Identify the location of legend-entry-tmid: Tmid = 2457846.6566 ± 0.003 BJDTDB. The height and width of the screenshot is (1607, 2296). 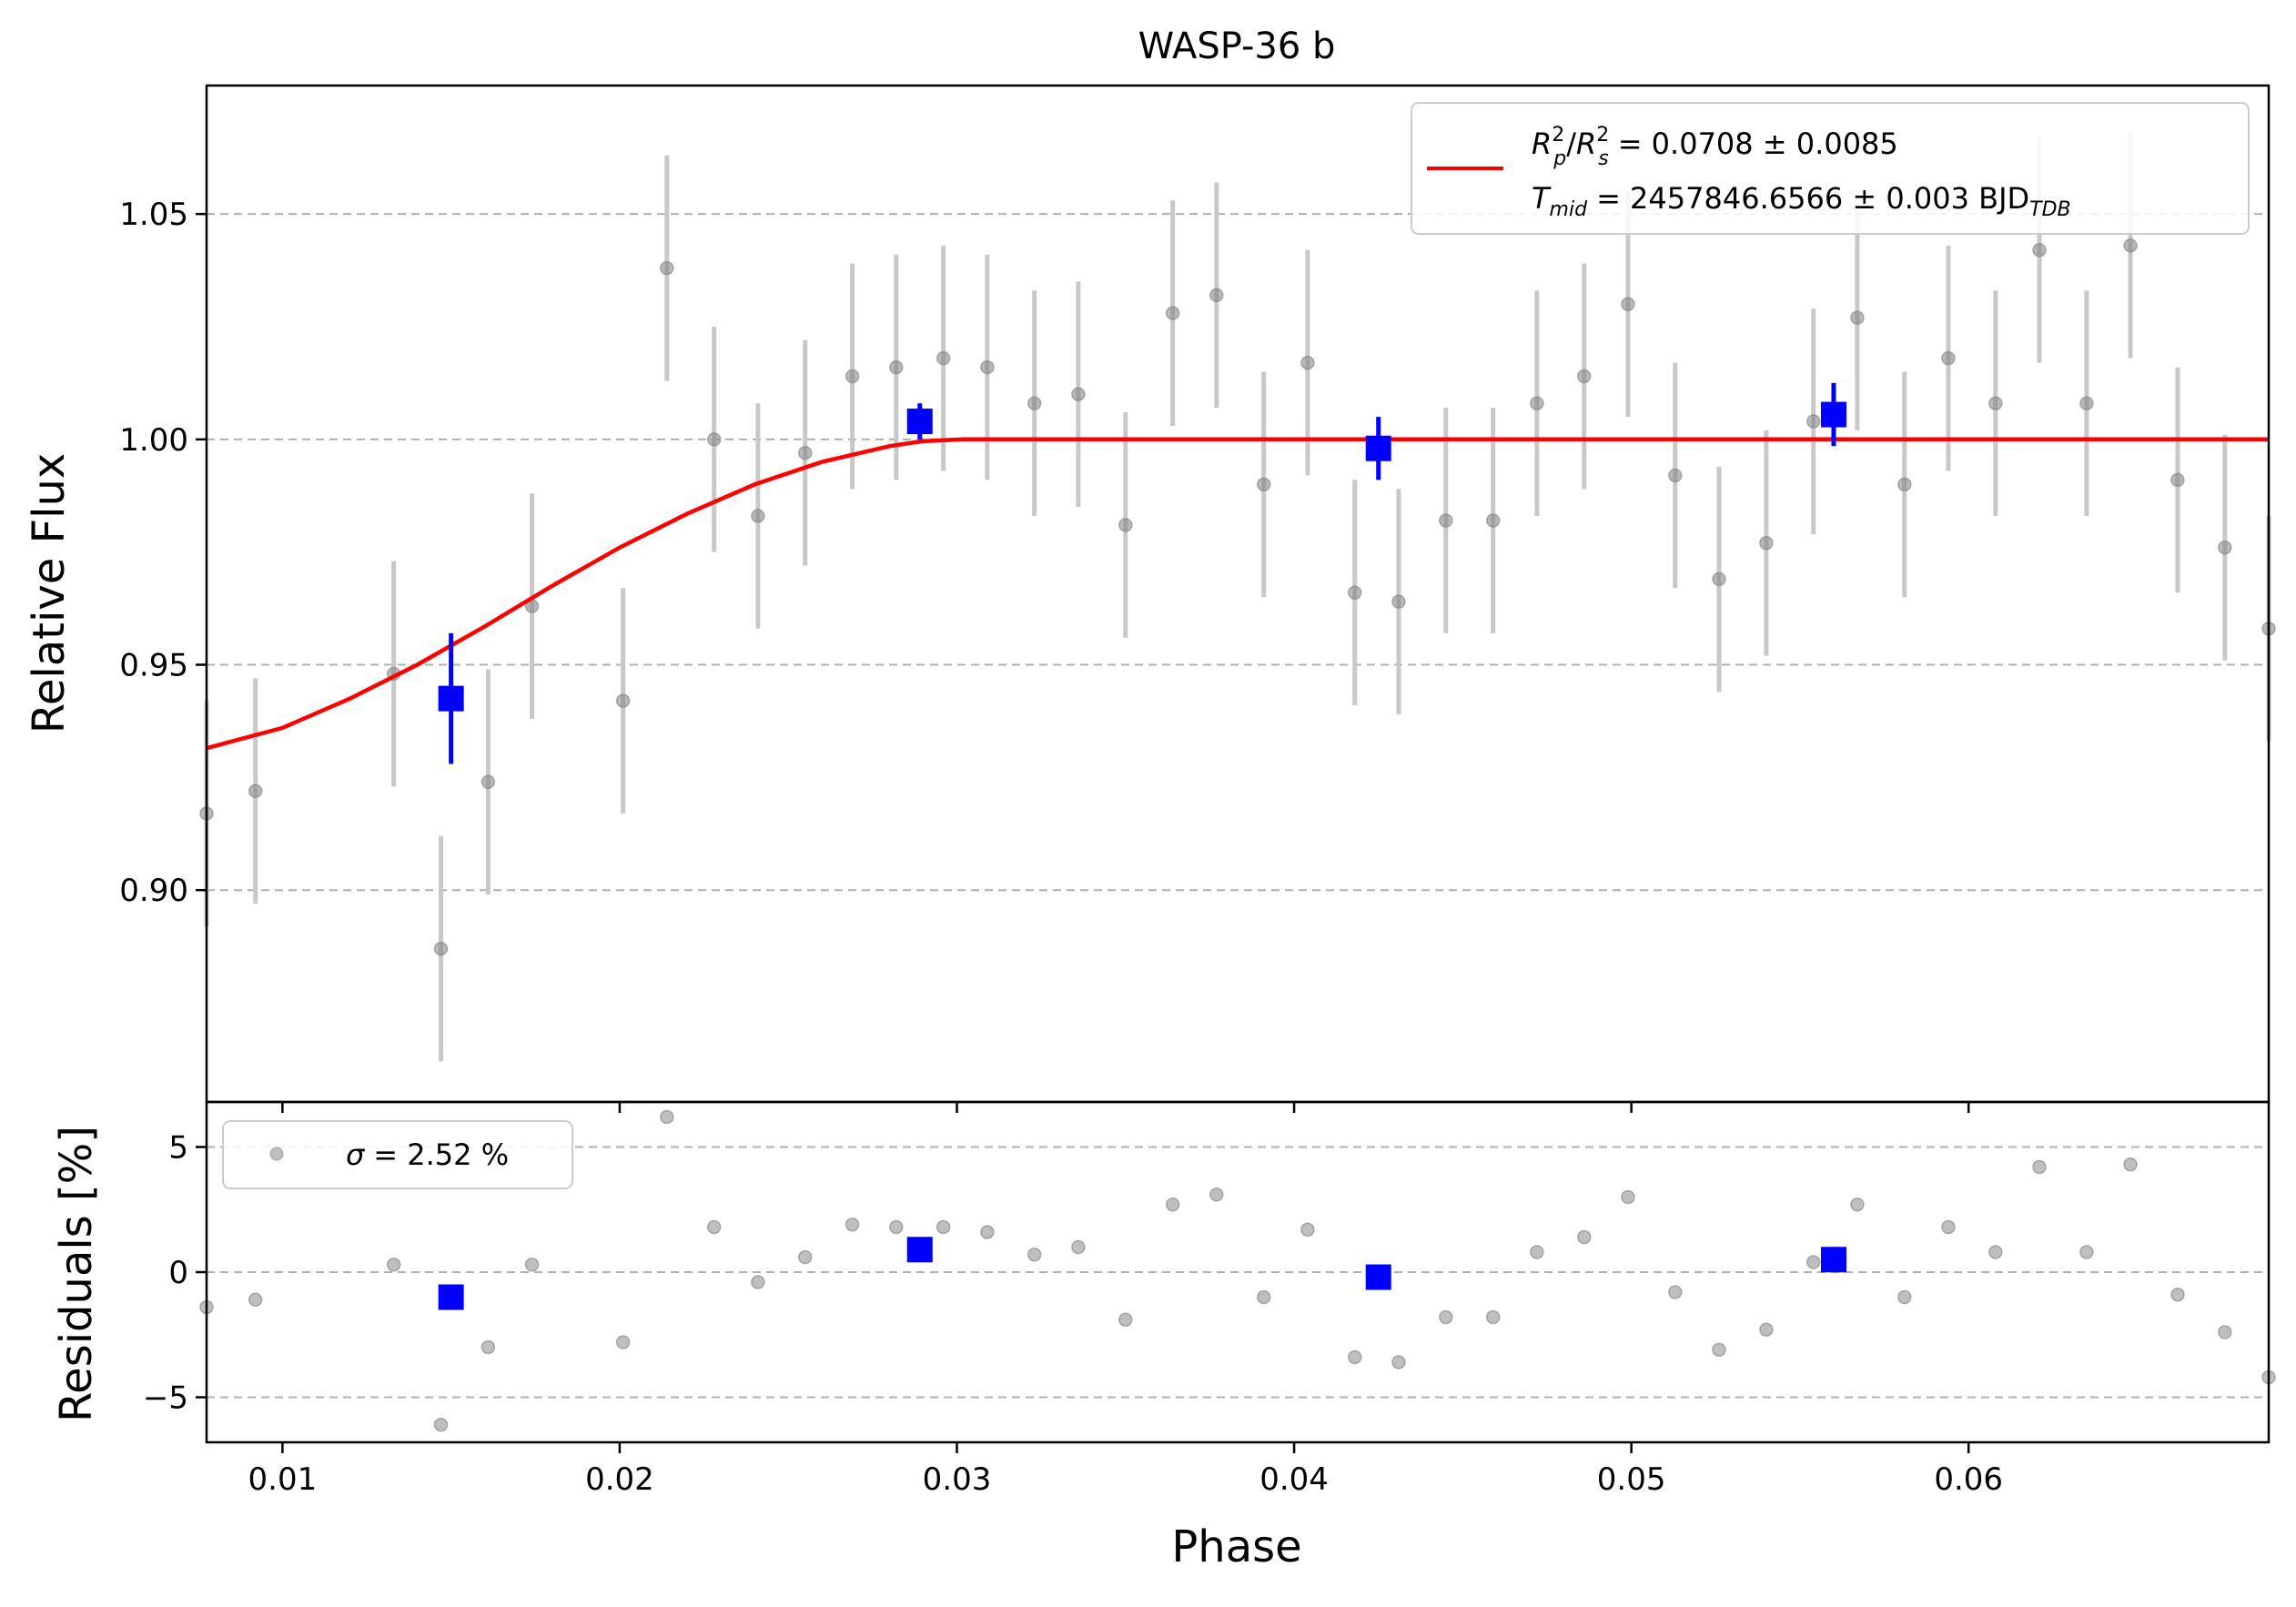
(1801, 201).